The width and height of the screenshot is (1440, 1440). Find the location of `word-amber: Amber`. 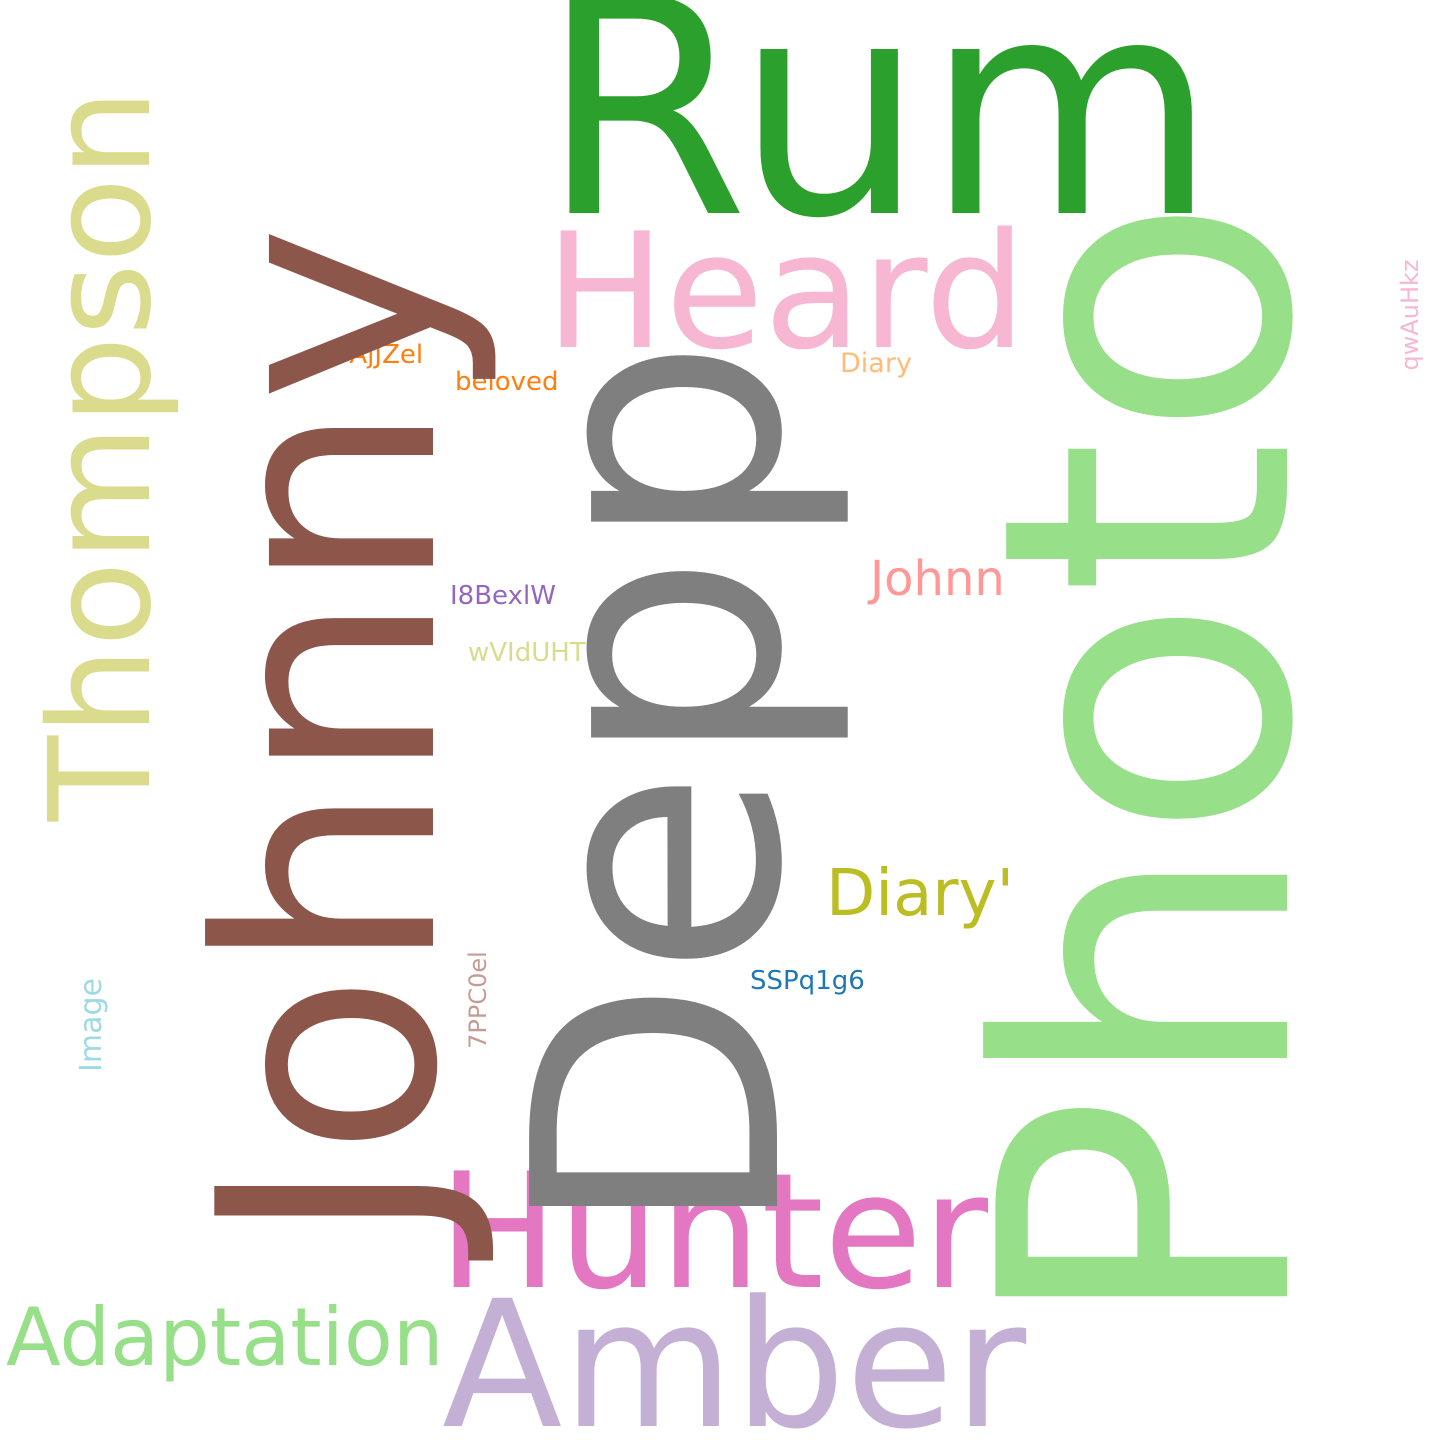

word-amber: Amber is located at coordinates (734, 1351).